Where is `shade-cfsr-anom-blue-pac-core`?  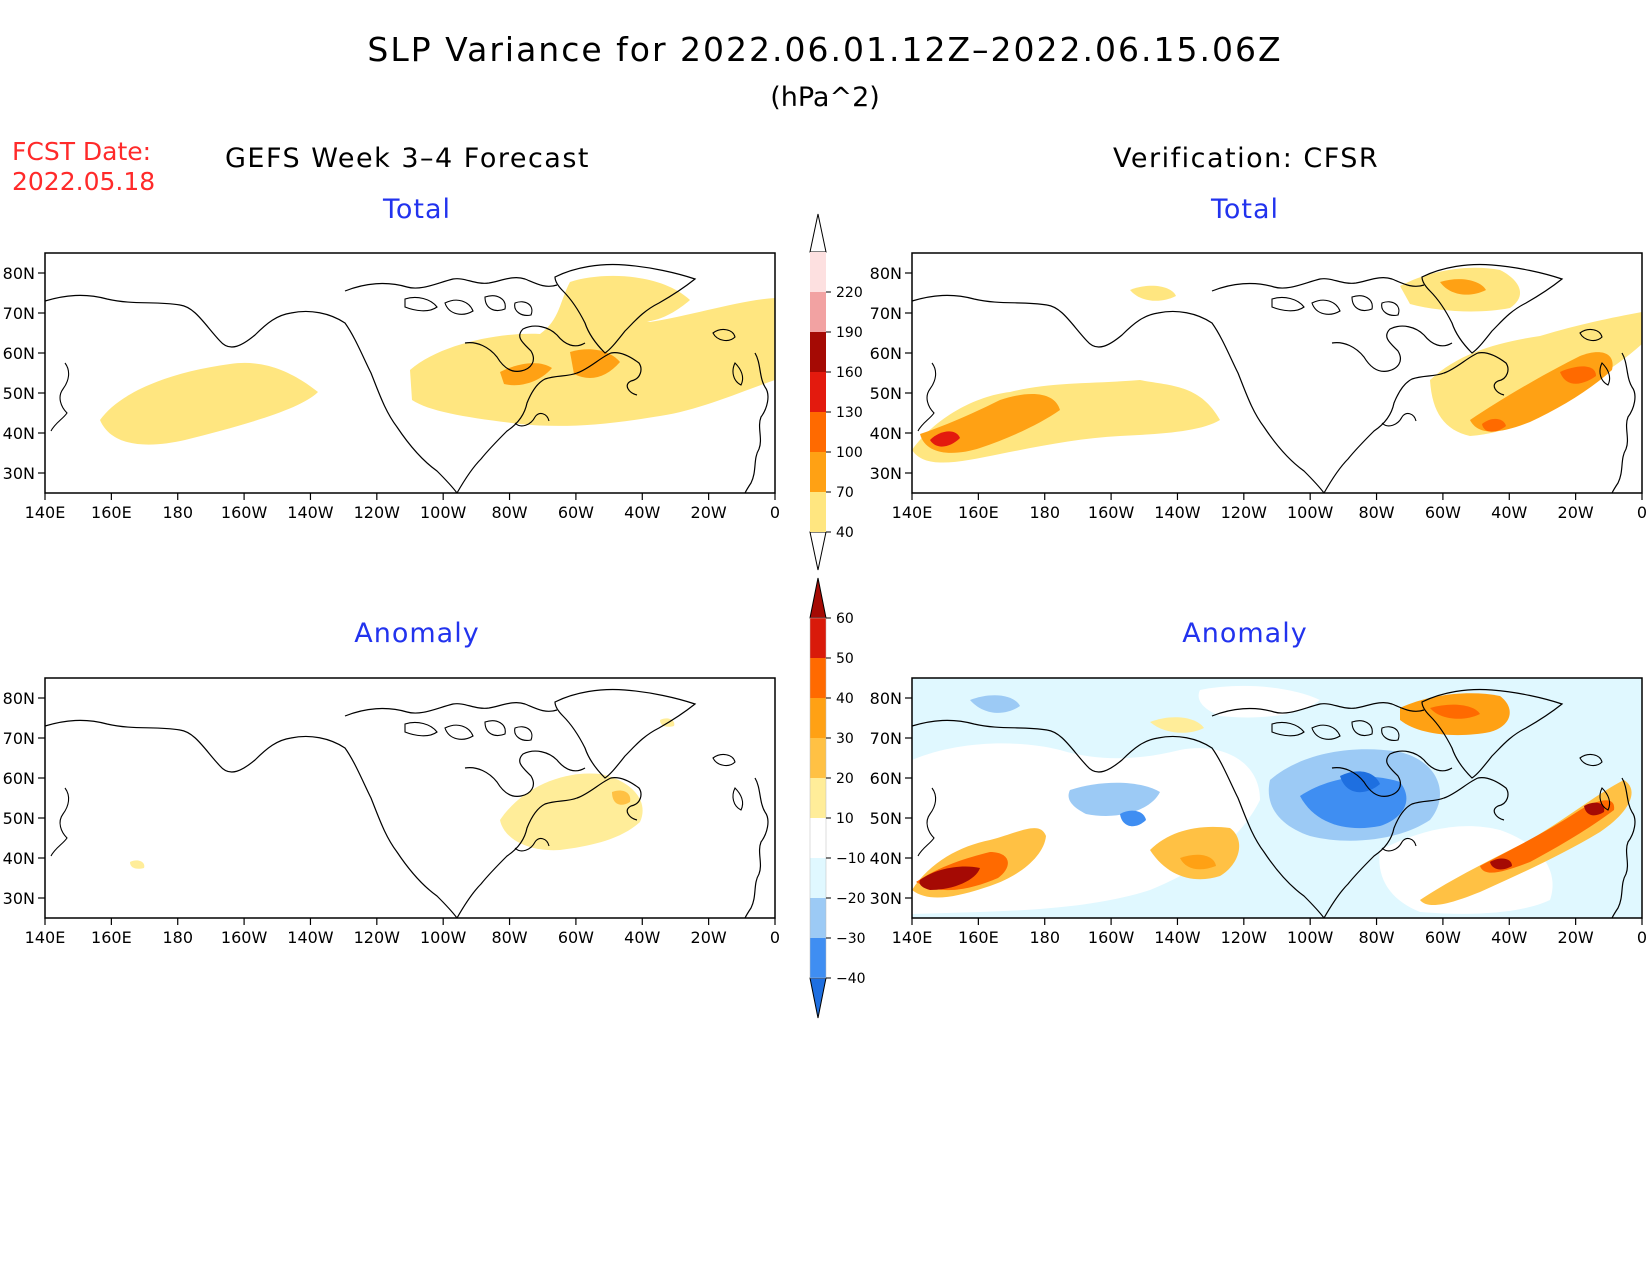 shade-cfsr-anom-blue-pac-core is located at coordinates (1133, 818).